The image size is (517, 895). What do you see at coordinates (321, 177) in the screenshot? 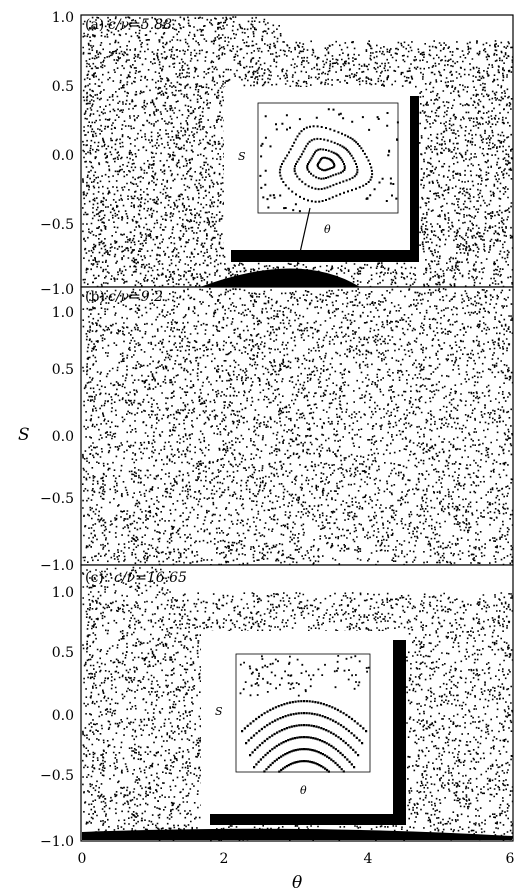
I see `panel-a-inset: S θ` at bounding box center [321, 177].